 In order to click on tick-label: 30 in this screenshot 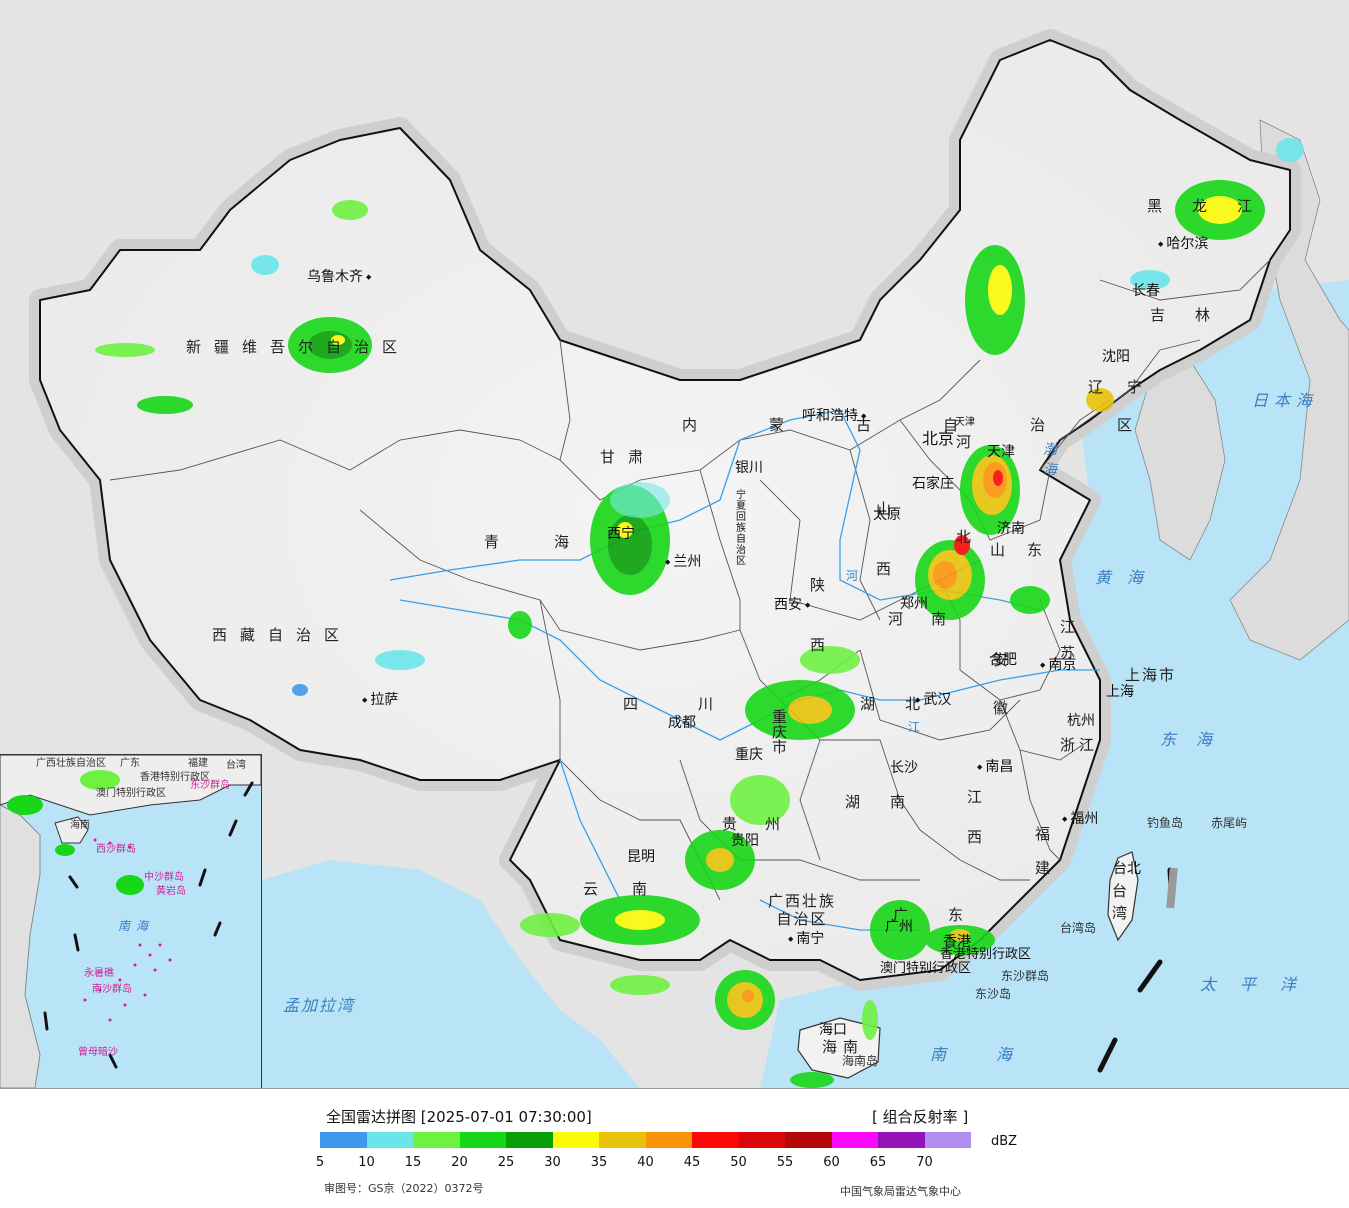, I will do `click(552, 1162)`.